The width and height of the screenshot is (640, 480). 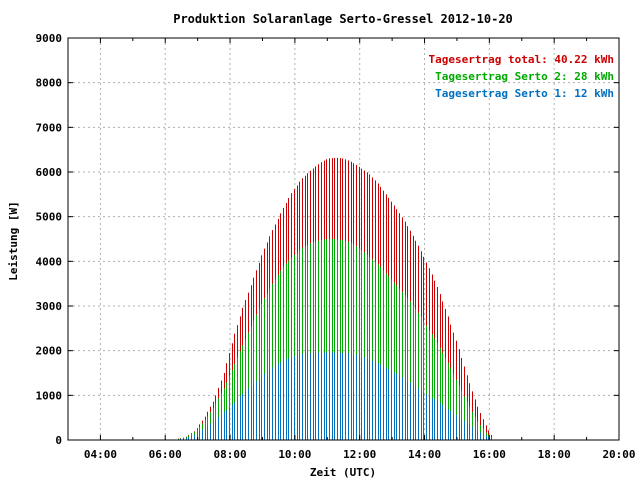 I want to click on legend-value: 40.22 kWh, so click(x=584, y=59).